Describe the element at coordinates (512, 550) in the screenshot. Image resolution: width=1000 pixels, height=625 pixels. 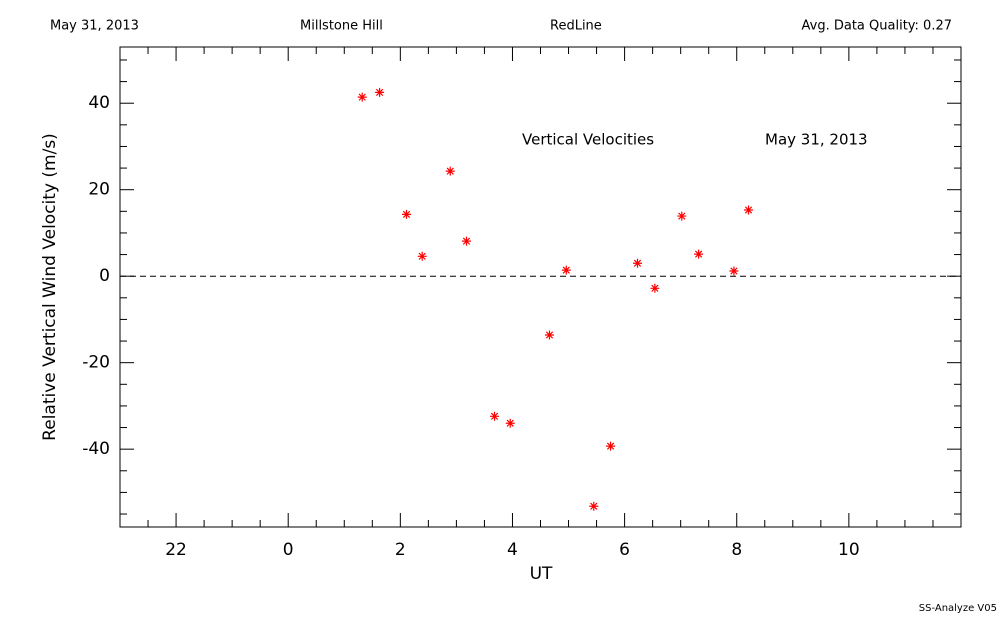
I see `x-tick-label: 4` at that location.